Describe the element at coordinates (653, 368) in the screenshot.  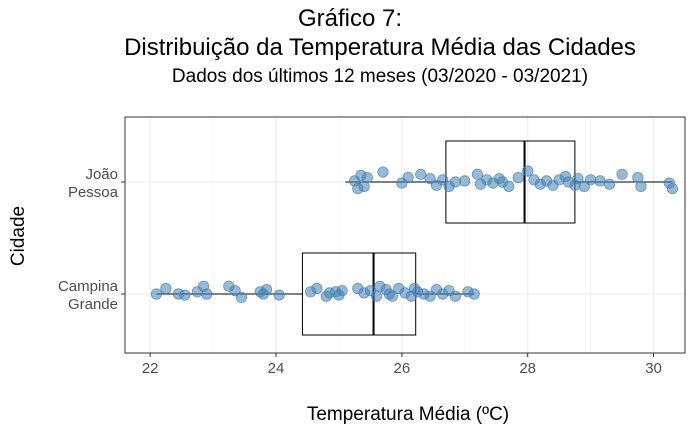
I see `x-tick-label: 30` at that location.